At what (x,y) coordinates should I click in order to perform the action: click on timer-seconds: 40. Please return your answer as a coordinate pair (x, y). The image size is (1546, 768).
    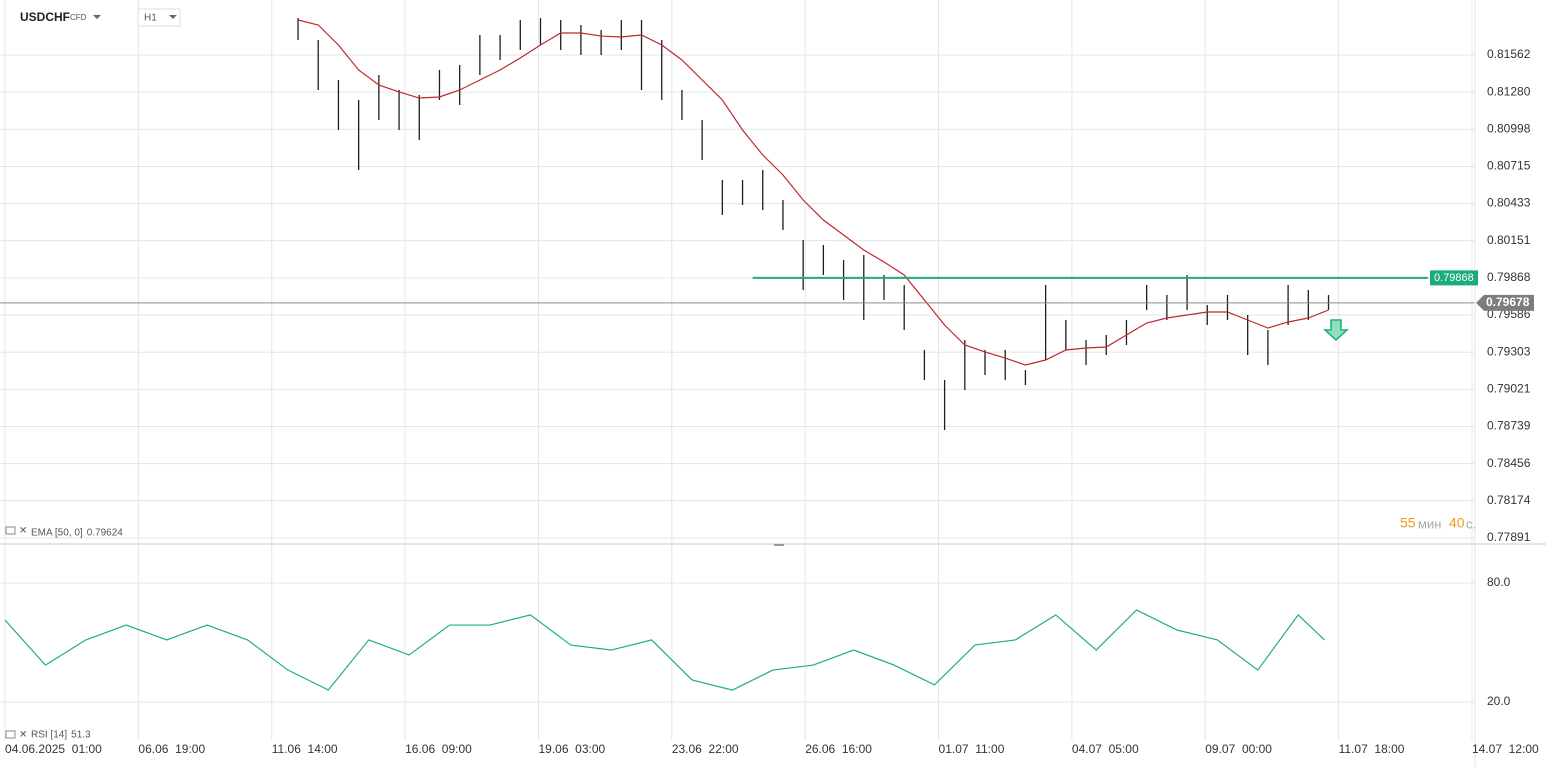
    Looking at the image, I should click on (1457, 523).